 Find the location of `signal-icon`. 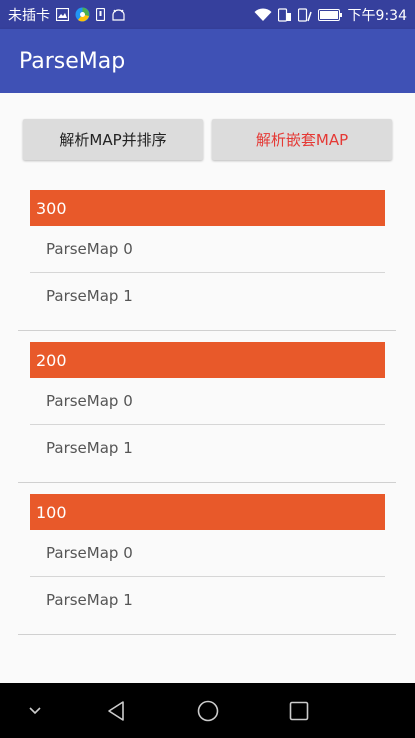

signal-icon is located at coordinates (304, 14).